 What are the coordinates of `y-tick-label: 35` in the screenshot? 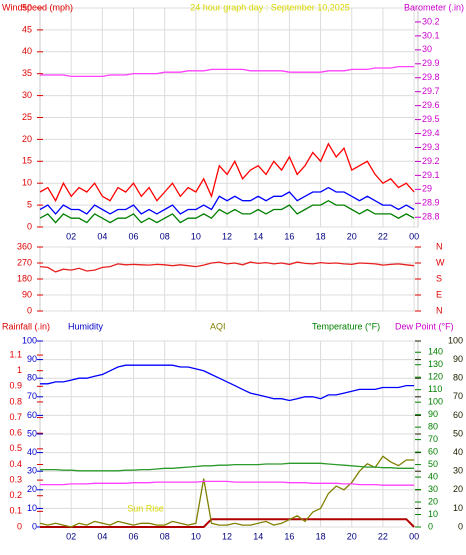 It's located at (27, 73).